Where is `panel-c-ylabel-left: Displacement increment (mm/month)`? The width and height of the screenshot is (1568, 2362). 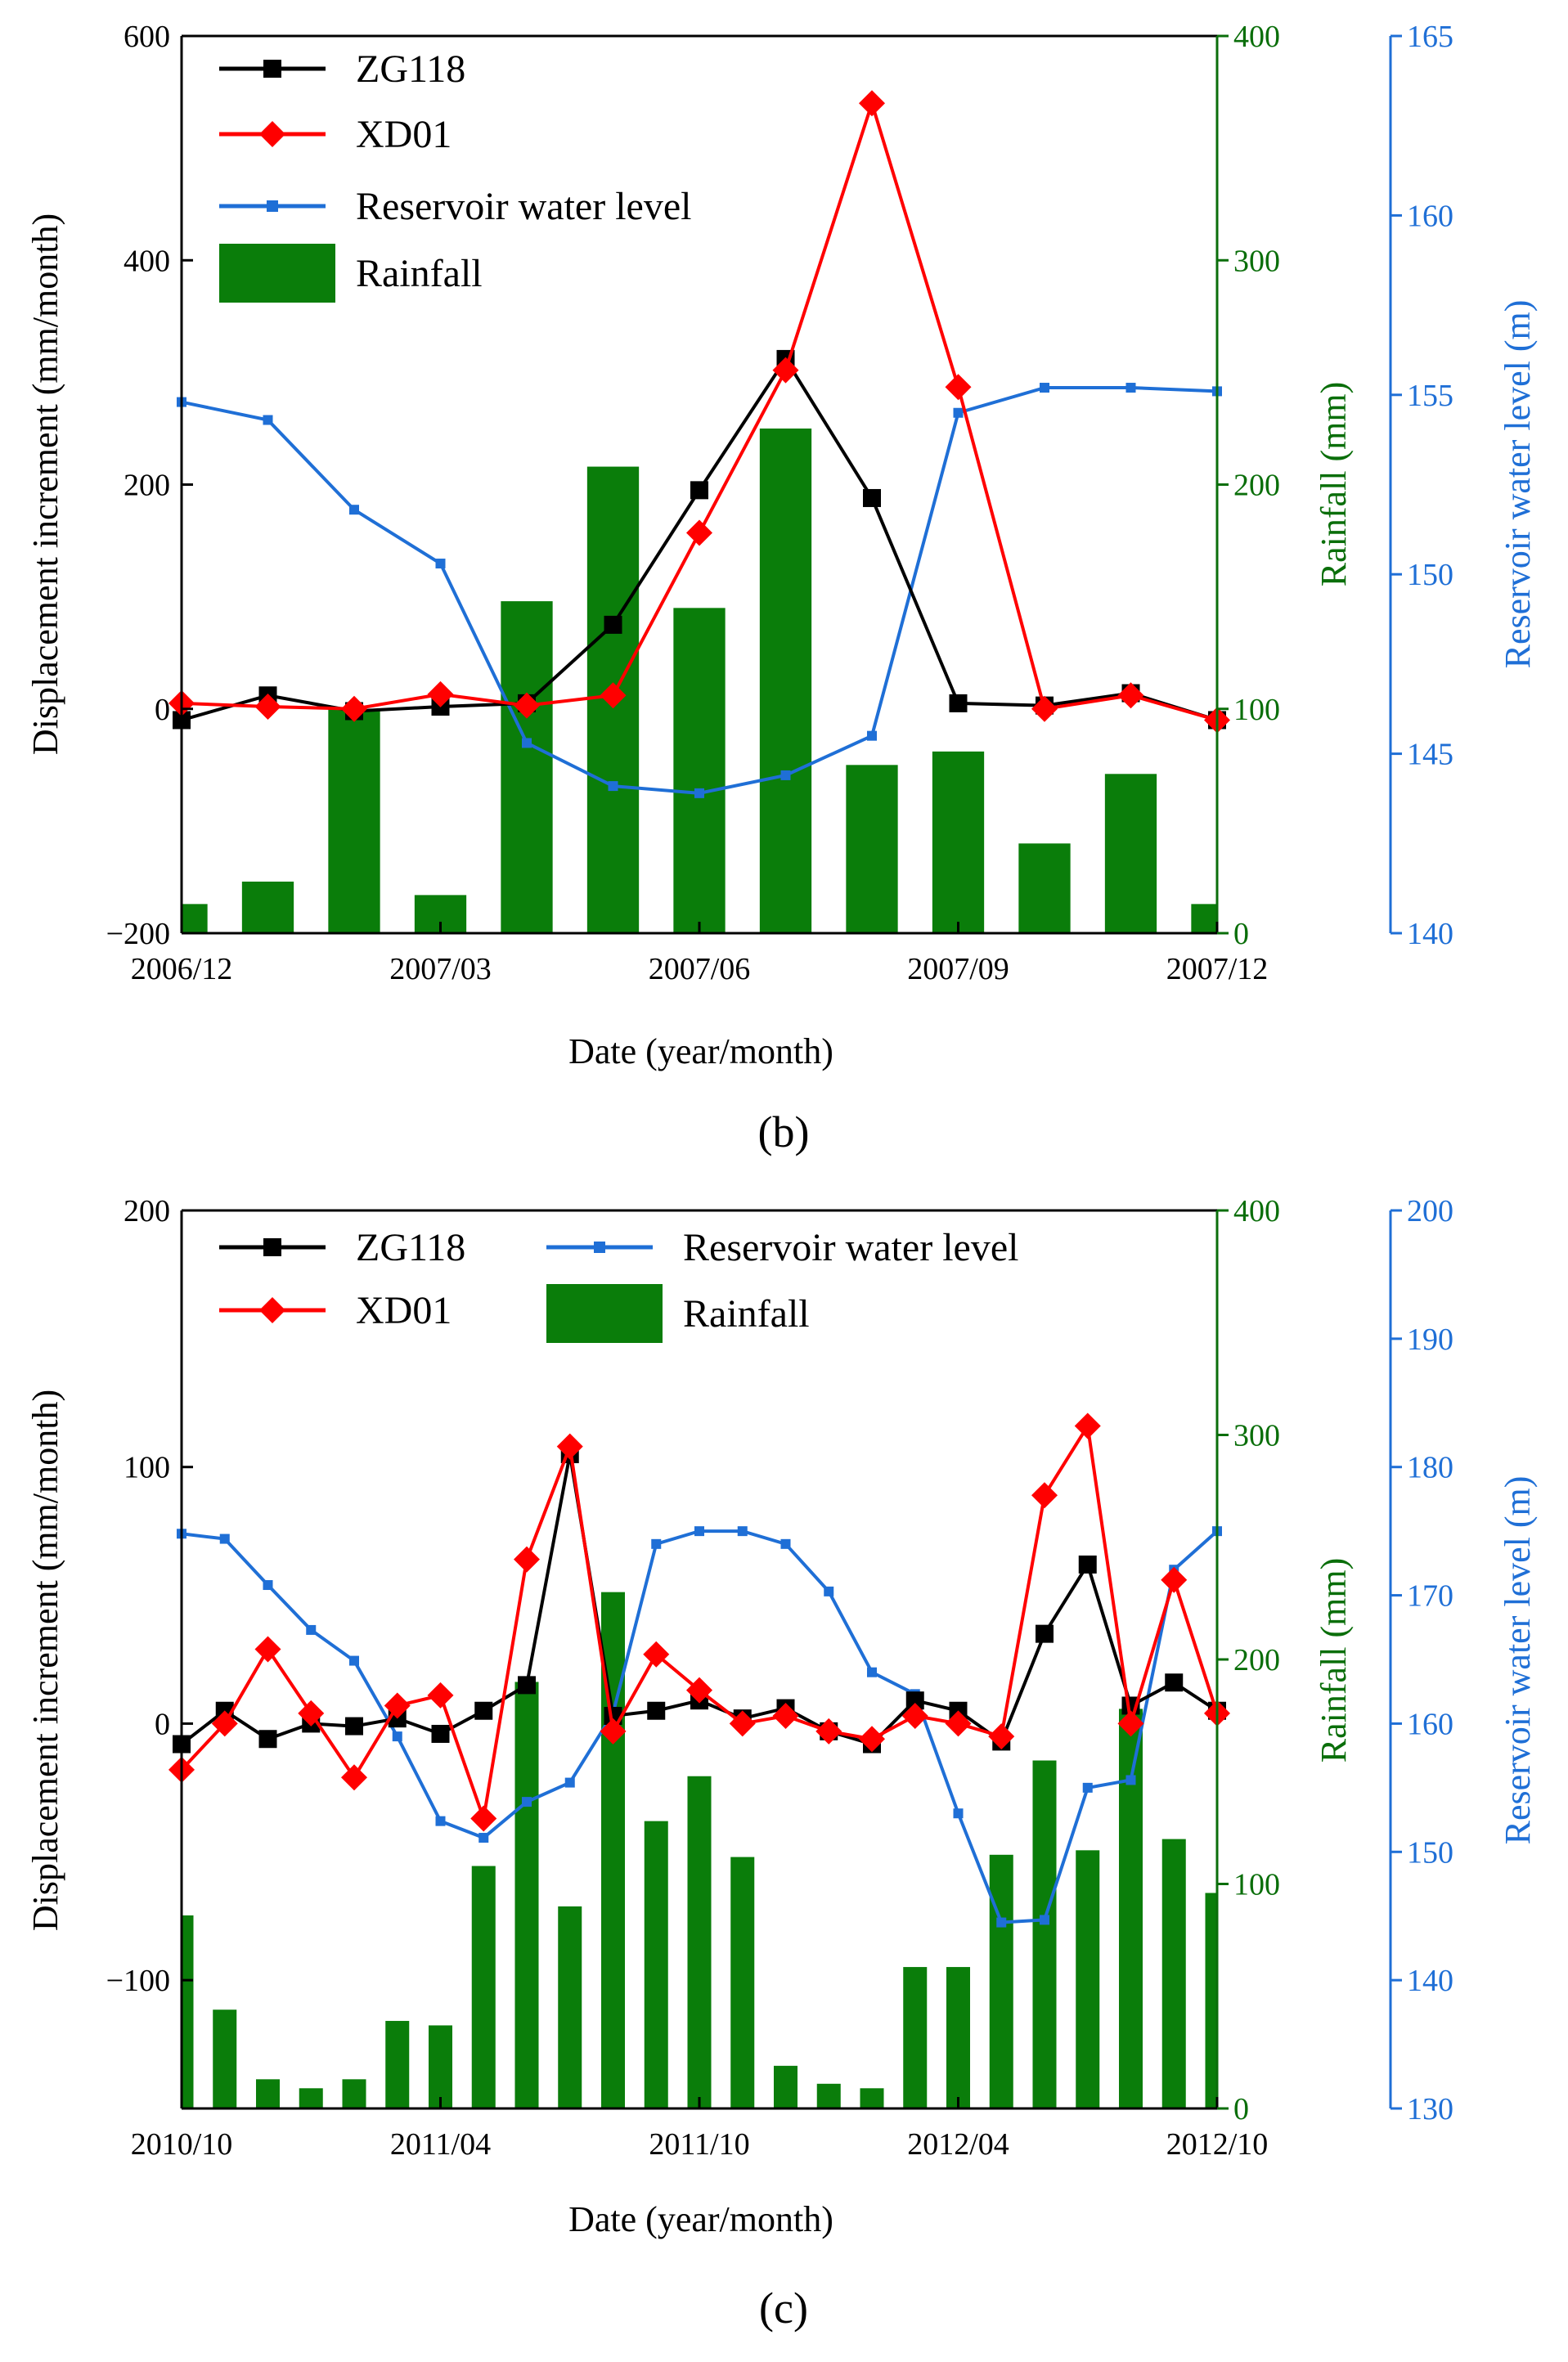
panel-c-ylabel-left: Displacement increment (mm/month) is located at coordinates (45, 1660).